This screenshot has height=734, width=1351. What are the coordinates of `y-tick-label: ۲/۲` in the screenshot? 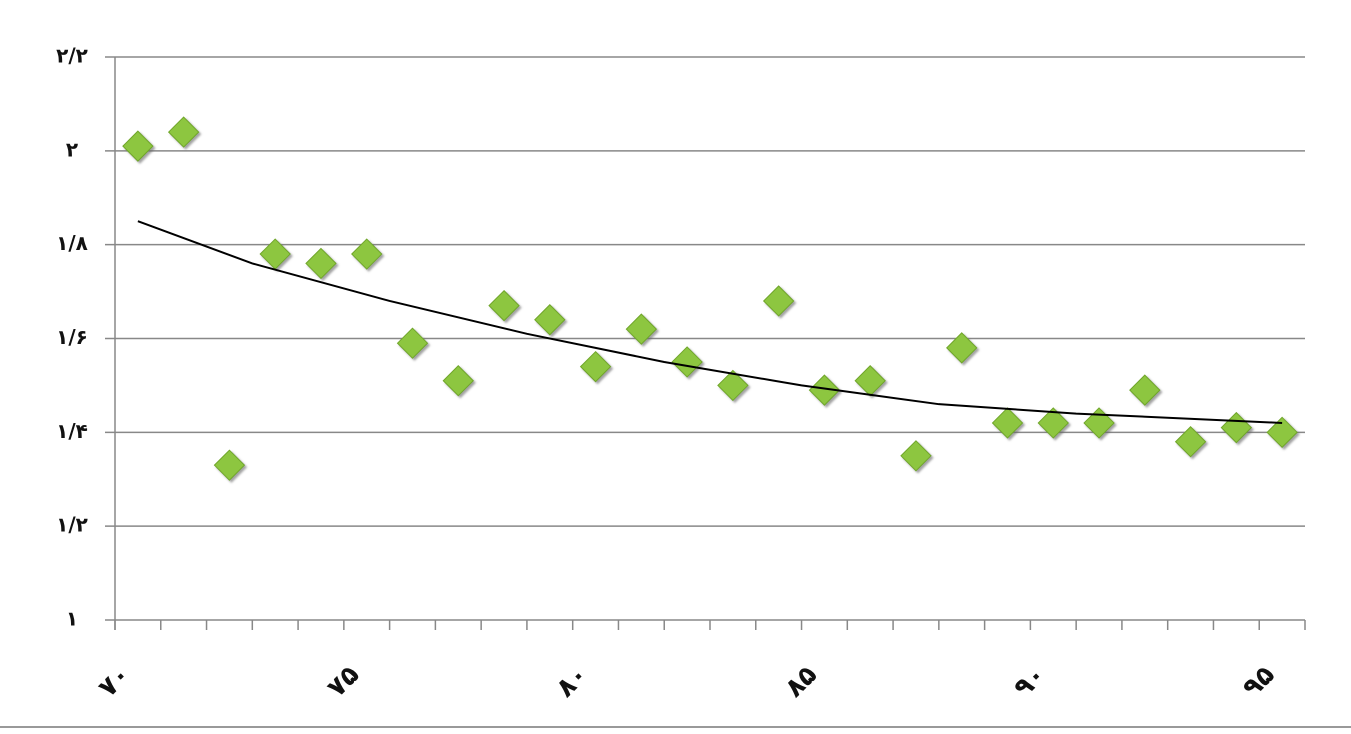 It's located at (72, 56).